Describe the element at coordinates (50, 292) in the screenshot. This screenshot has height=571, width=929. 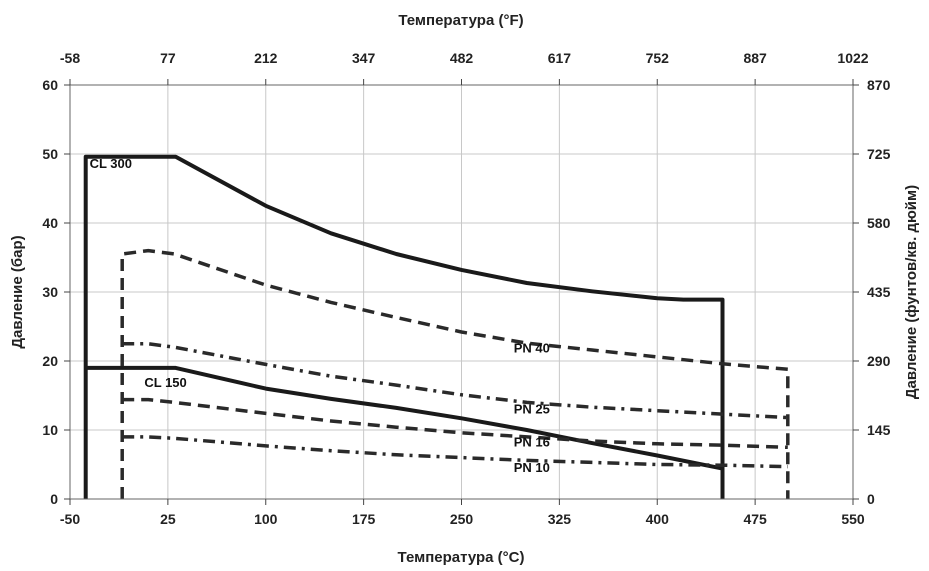
I see `y-left-tick-label: 30` at that location.